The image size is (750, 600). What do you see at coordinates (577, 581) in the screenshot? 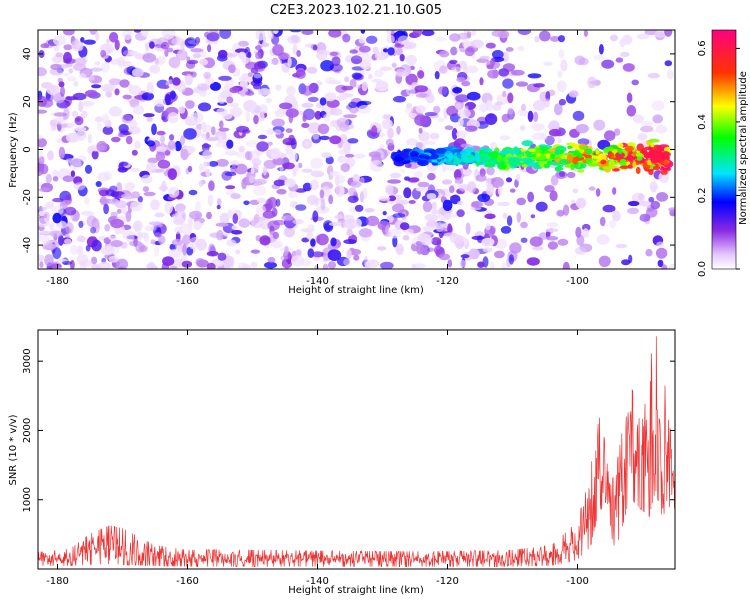
I see `snr-x-tick-label: -100` at bounding box center [577, 581].